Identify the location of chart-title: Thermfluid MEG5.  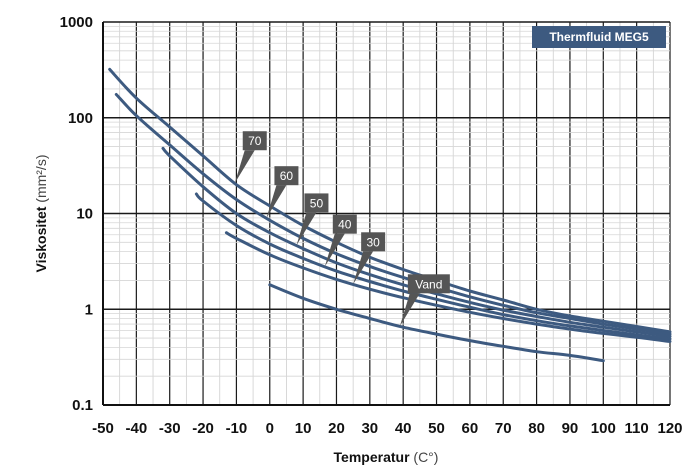
(599, 37).